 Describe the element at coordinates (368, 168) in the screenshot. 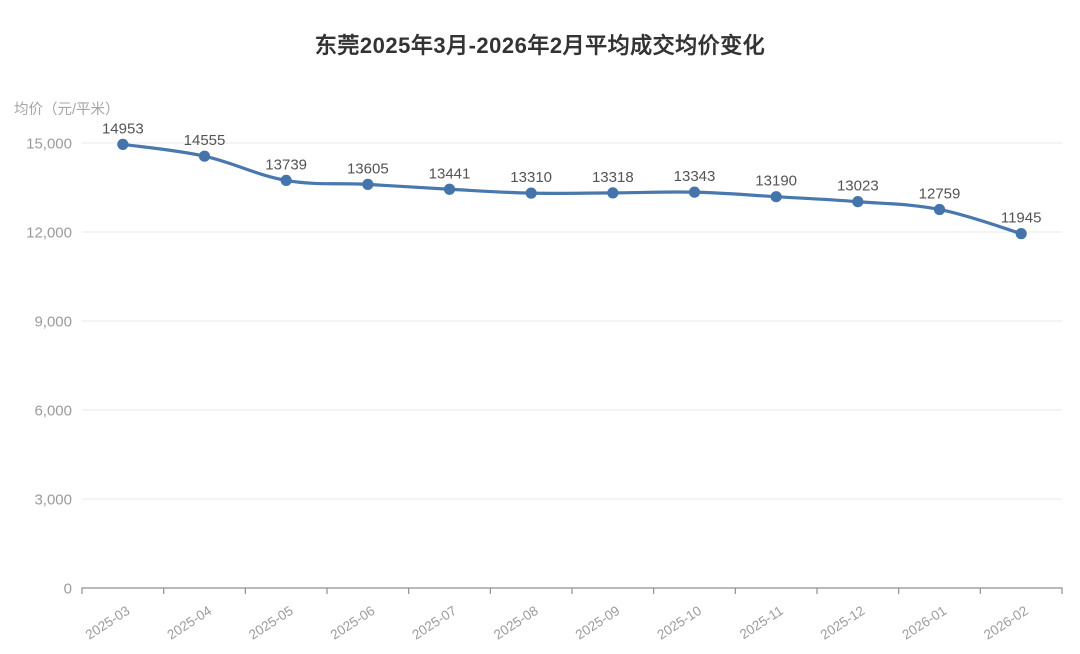

I see `data-point-label: 13605` at that location.